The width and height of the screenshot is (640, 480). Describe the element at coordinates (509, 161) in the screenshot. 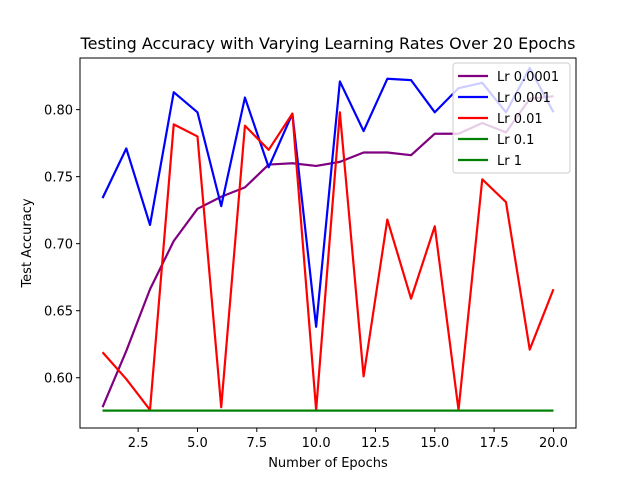

I see `legend-label: Lr 1` at that location.